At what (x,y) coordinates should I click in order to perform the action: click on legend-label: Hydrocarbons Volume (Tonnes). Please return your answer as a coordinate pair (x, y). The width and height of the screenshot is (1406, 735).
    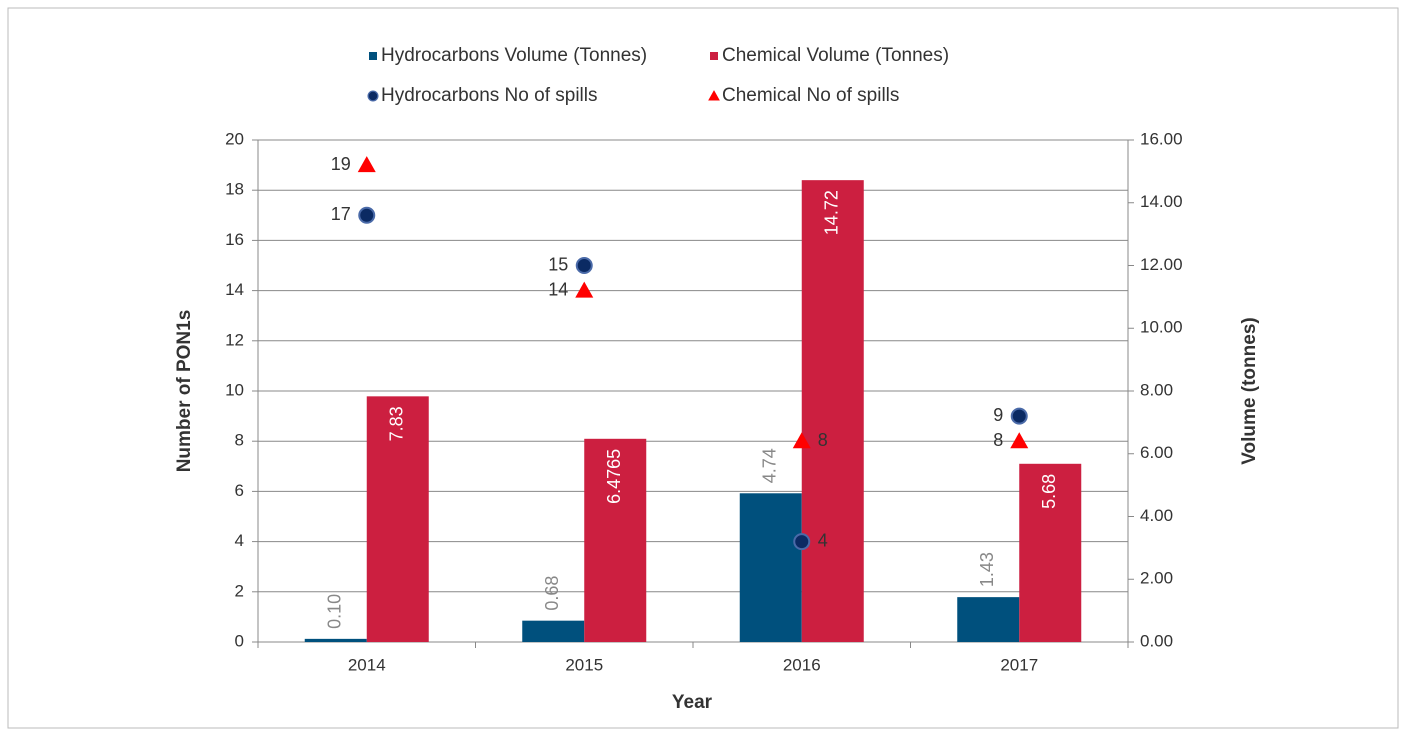
    Looking at the image, I should click on (514, 55).